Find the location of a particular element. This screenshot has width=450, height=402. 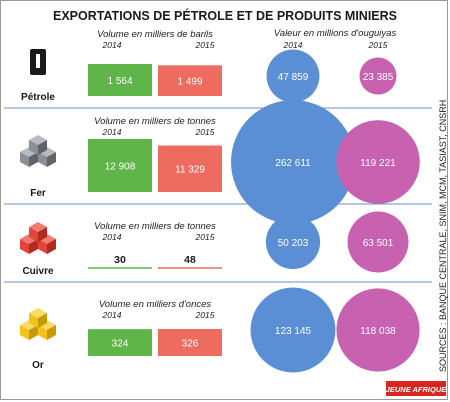

value-header: Valeur en millions d'ouguiyas is located at coordinates (335, 33).